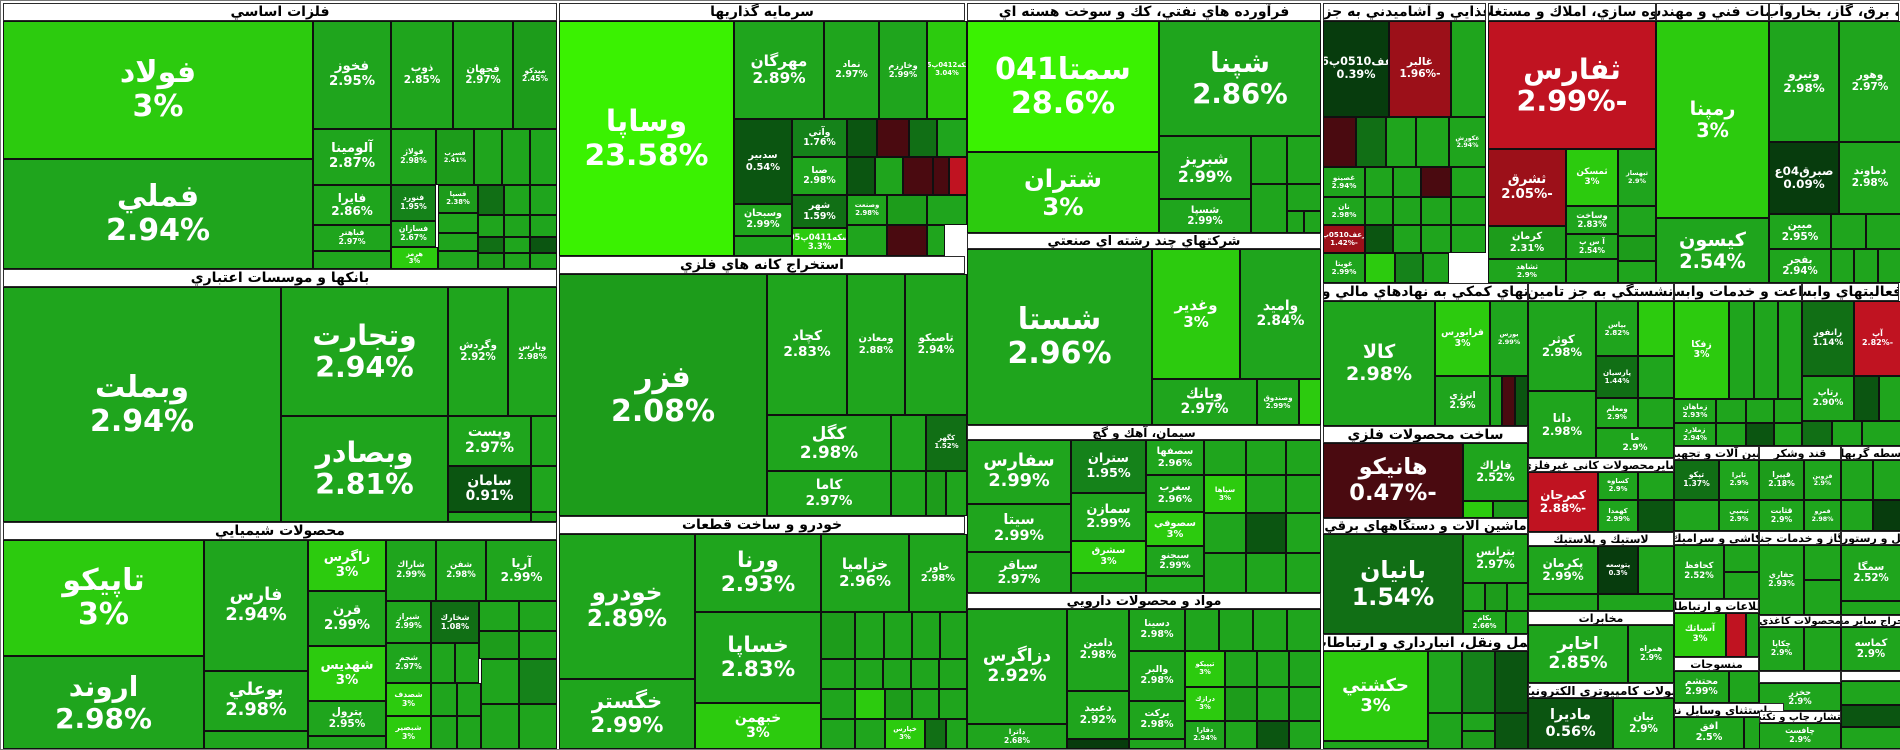  What do you see at coordinates (1635, 443) in the screenshot?
I see `stock-tile: ما 2.9%` at bounding box center [1635, 443].